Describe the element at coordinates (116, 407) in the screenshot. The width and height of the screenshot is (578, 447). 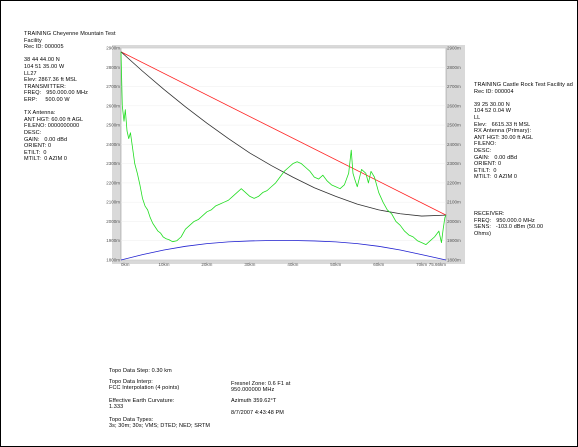
I see `earth-curvature-value: 1.333` at that location.